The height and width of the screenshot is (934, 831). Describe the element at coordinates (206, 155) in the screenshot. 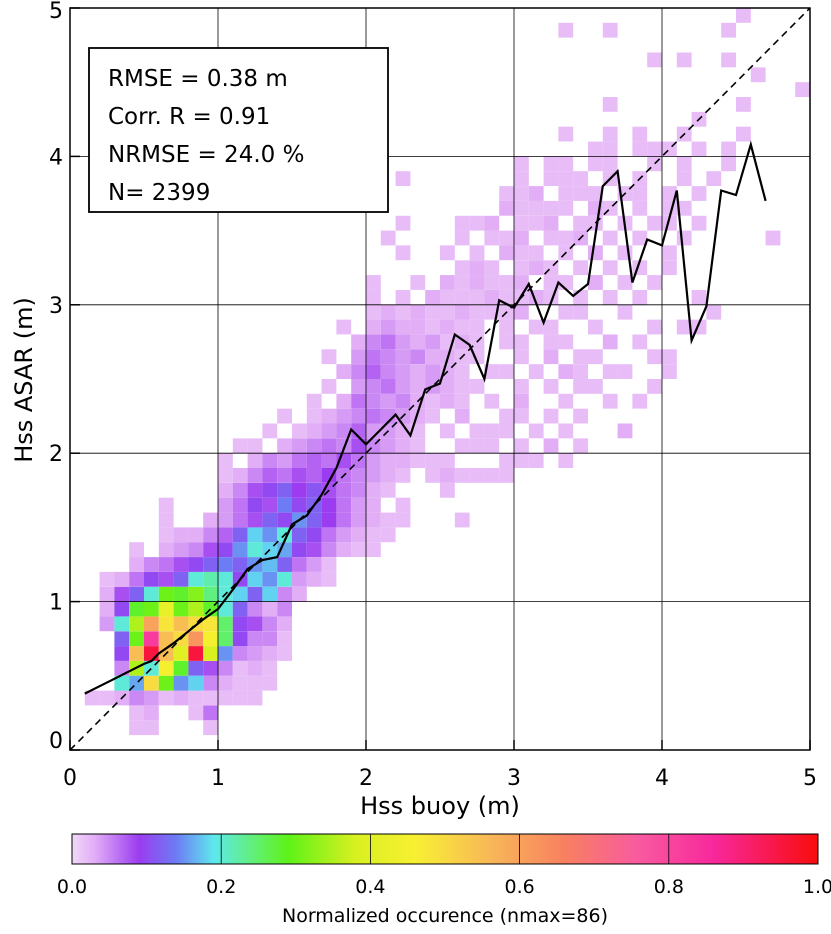

I see `stat-nrmse: NRMSE = 24.0 %` at that location.